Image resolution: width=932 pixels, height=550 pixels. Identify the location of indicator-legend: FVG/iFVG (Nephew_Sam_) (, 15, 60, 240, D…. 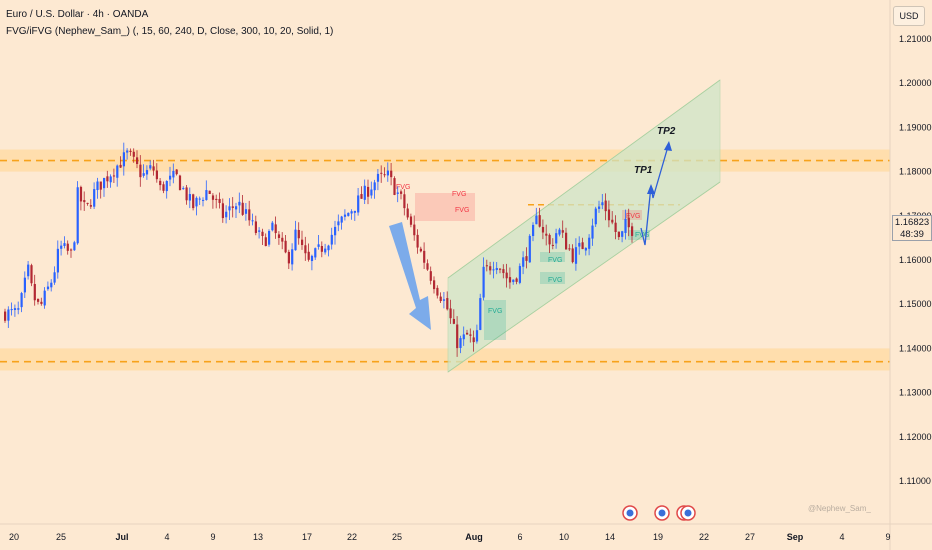
(170, 31).